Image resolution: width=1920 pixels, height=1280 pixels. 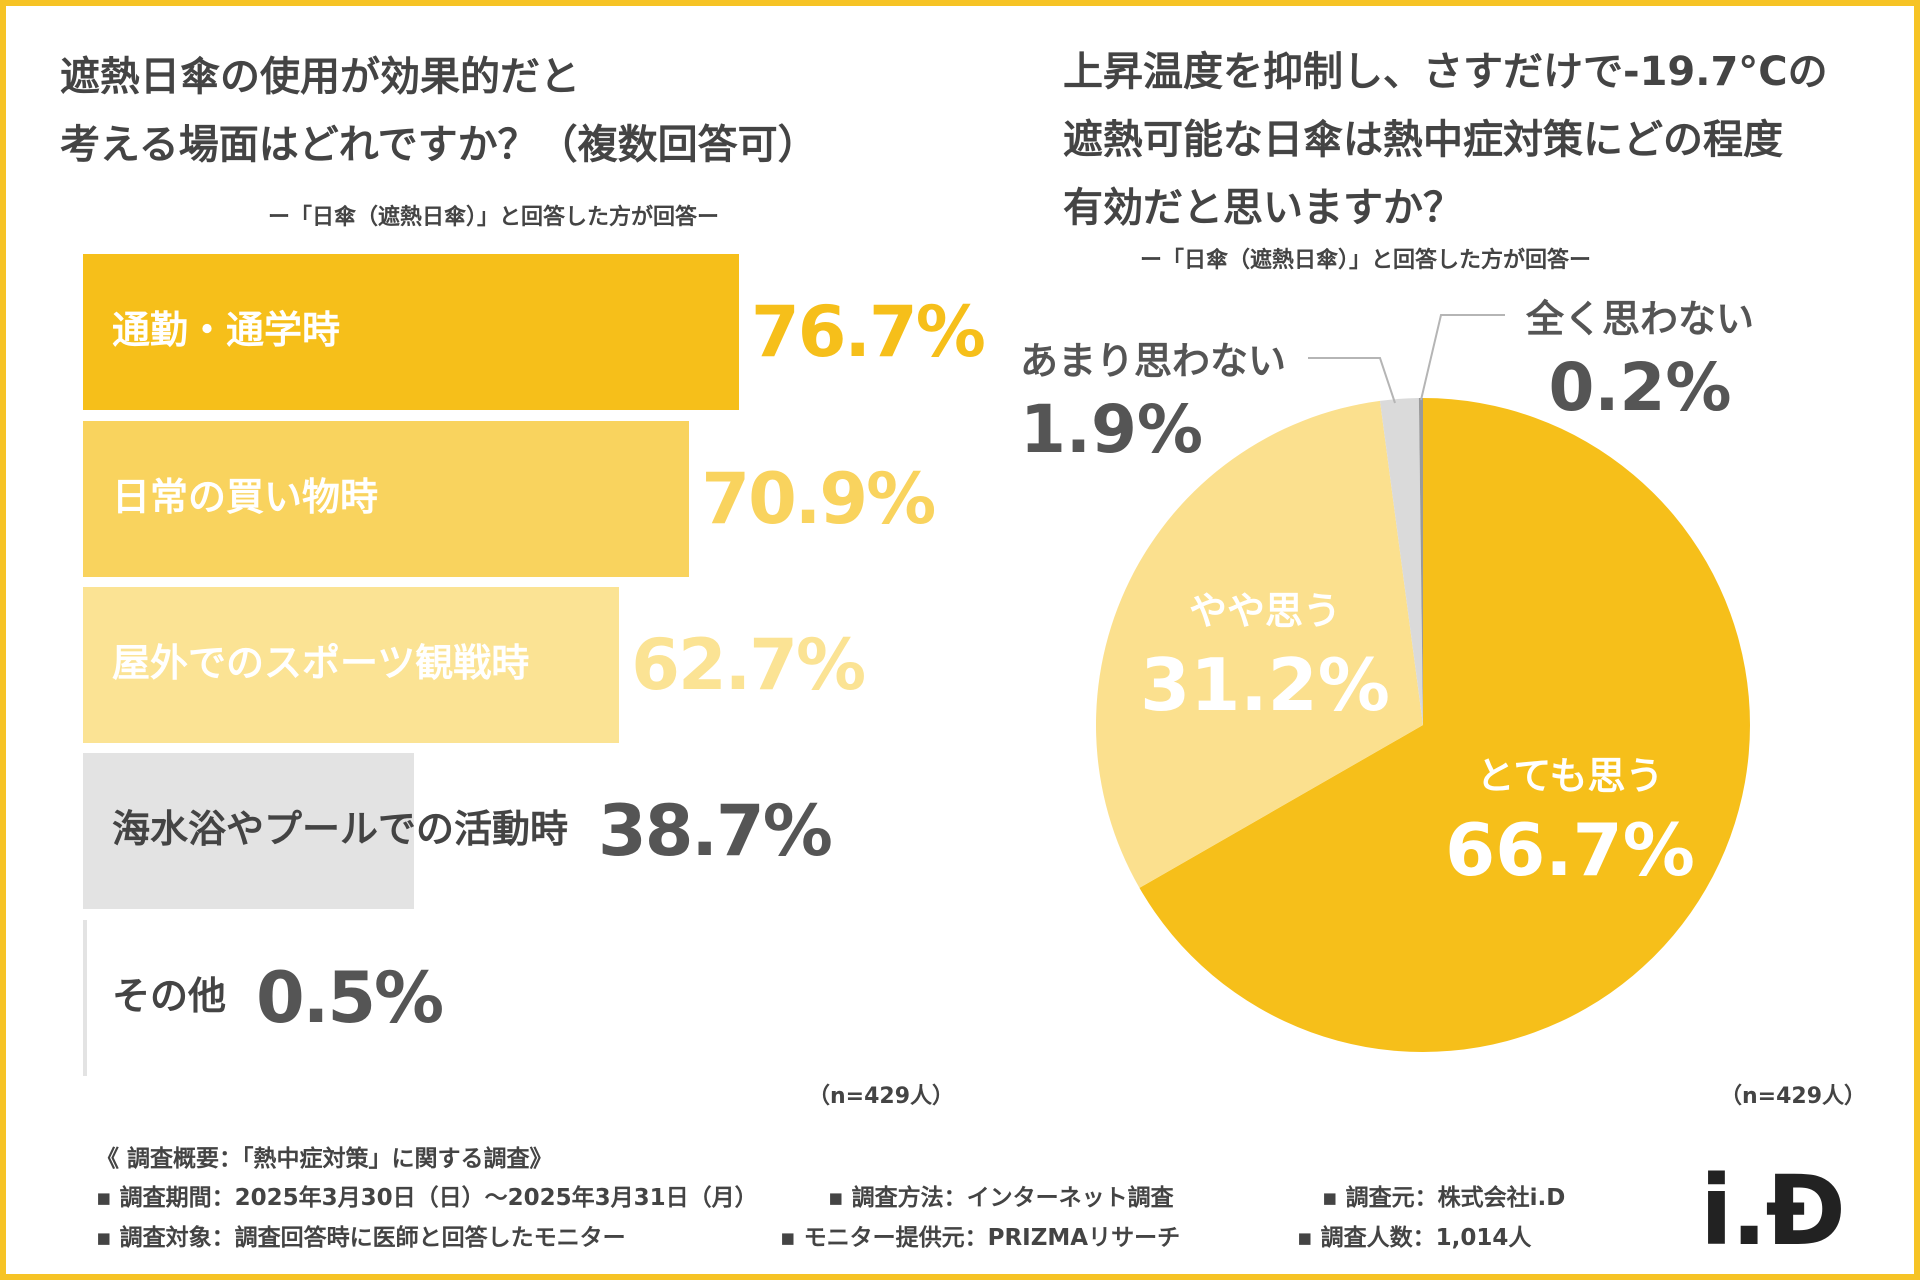 What do you see at coordinates (169, 996) in the screenshot?
I see `bar-label-5: その他` at bounding box center [169, 996].